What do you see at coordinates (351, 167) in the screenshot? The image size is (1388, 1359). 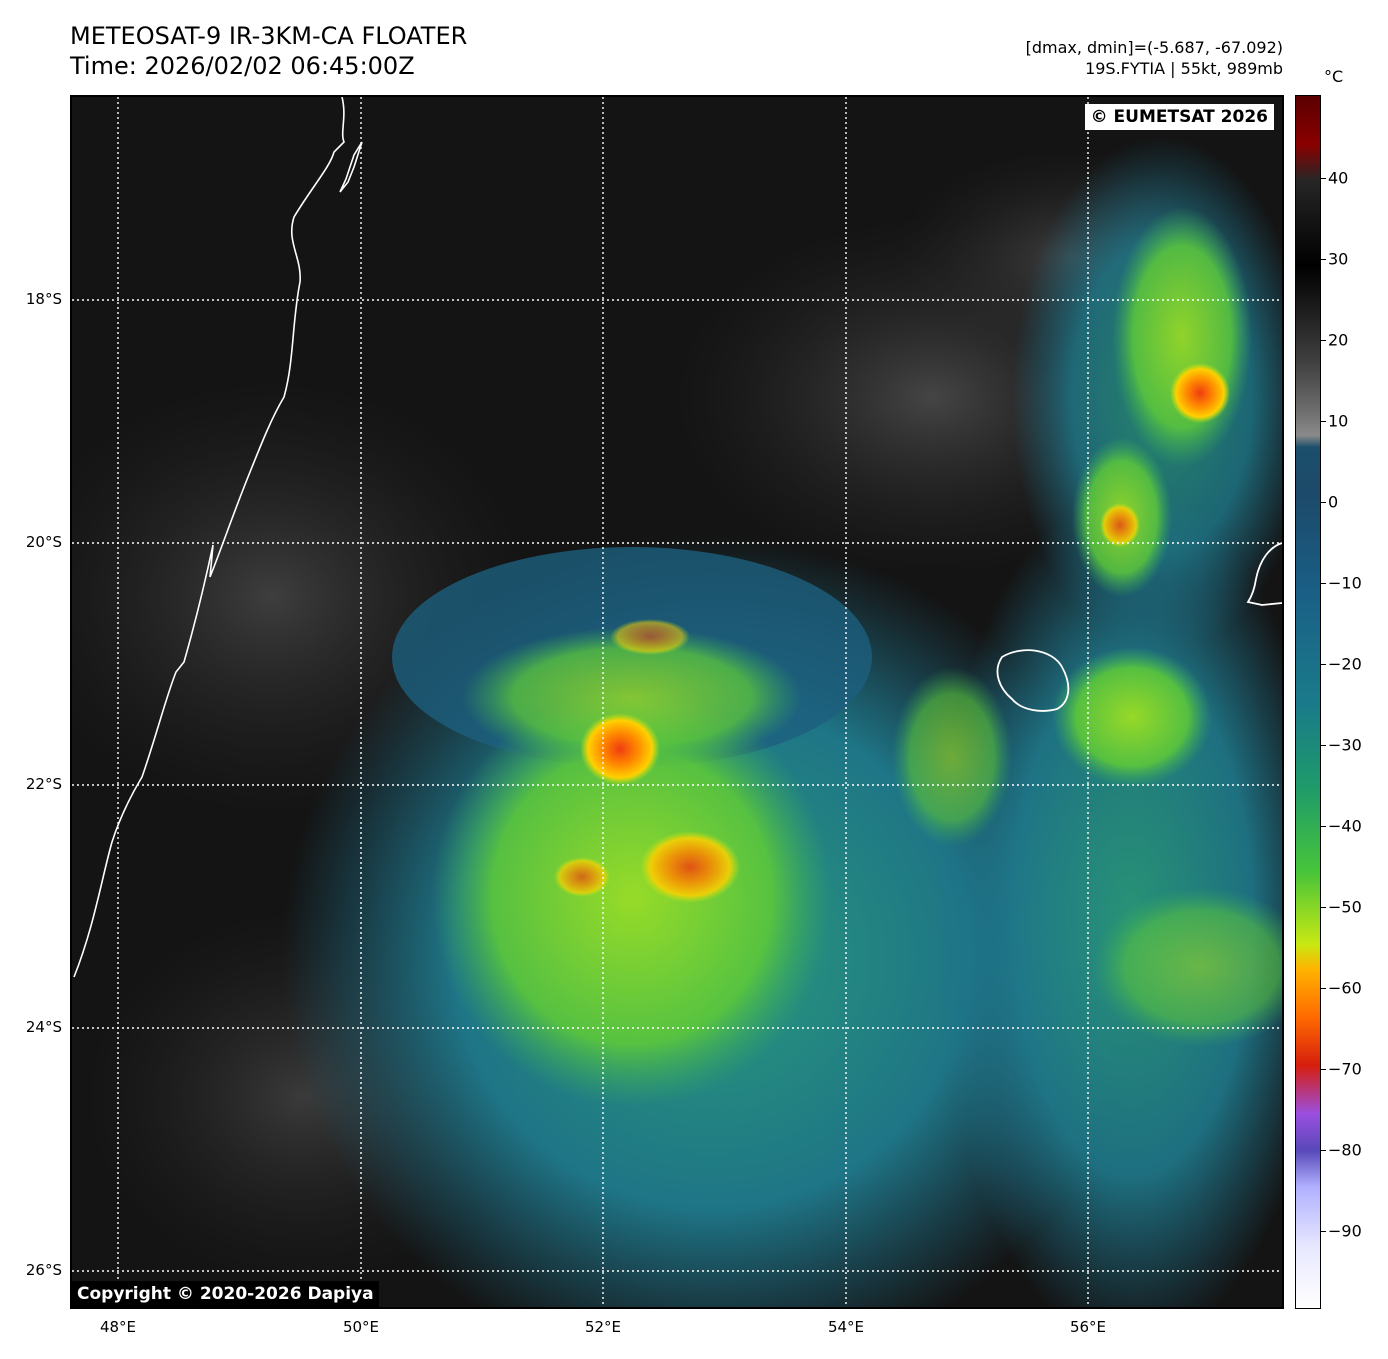 I see `sainte-marie-coastline` at bounding box center [351, 167].